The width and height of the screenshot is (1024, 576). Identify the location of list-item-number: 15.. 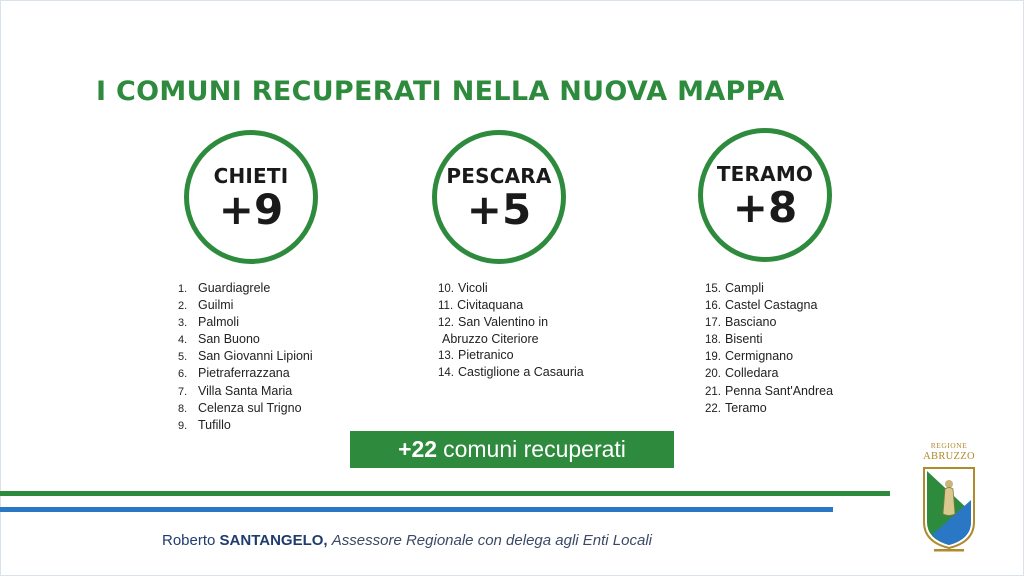
(713, 289).